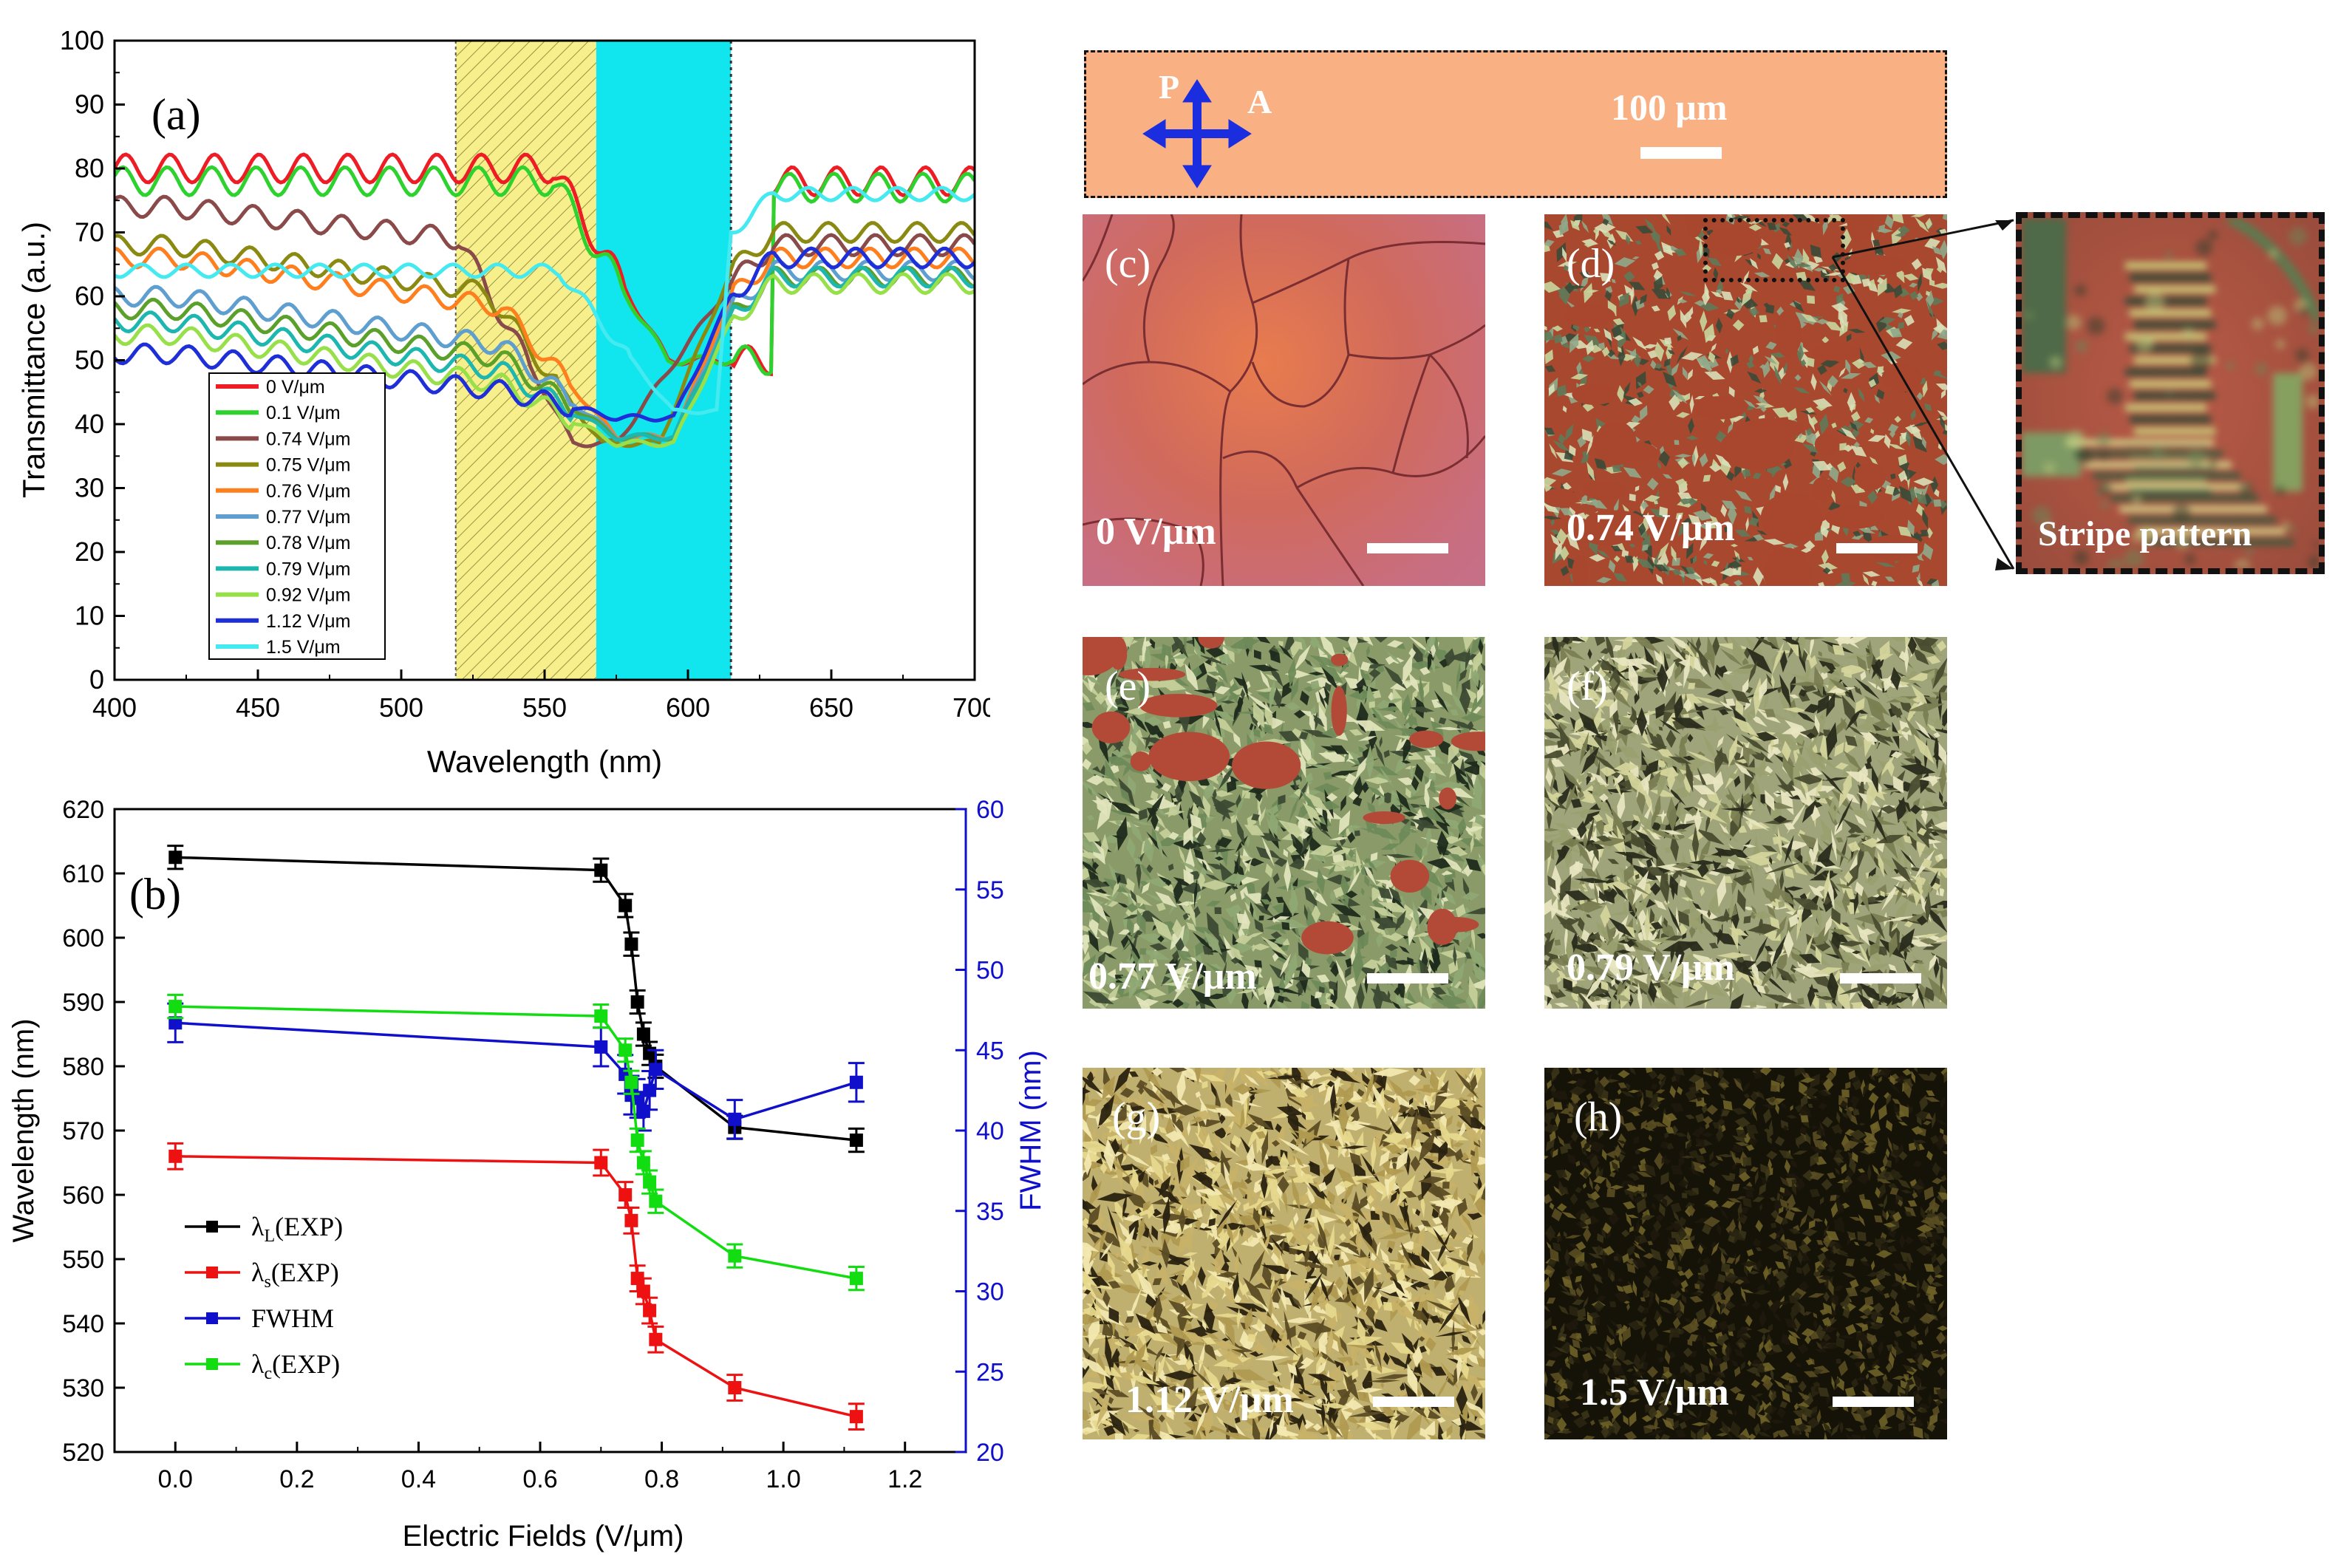 The image size is (2338, 1568). Describe the element at coordinates (295, 388) in the screenshot. I see `legend-label: 0 V/μm` at that location.